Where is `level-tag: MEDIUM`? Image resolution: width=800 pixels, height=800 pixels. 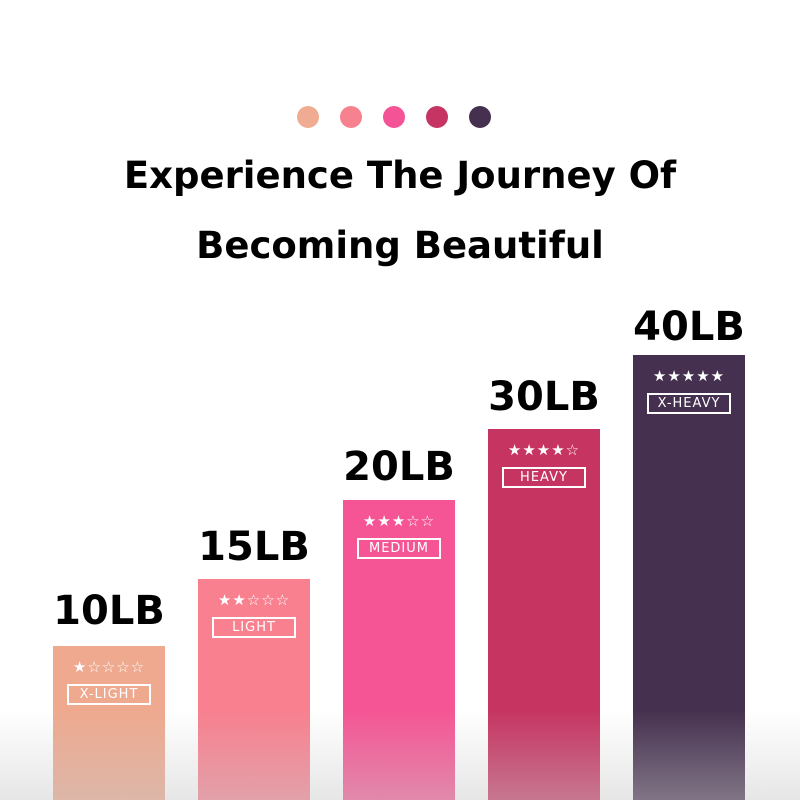 level-tag: MEDIUM is located at coordinates (399, 548).